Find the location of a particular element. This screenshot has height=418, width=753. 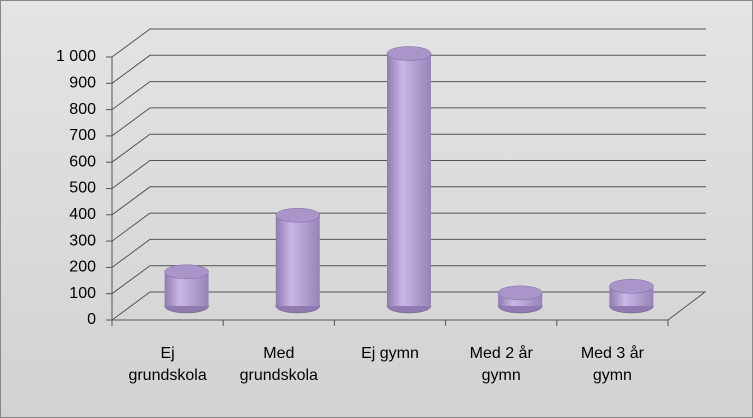

x-tick-label-line: Ej is located at coordinates (167, 353).